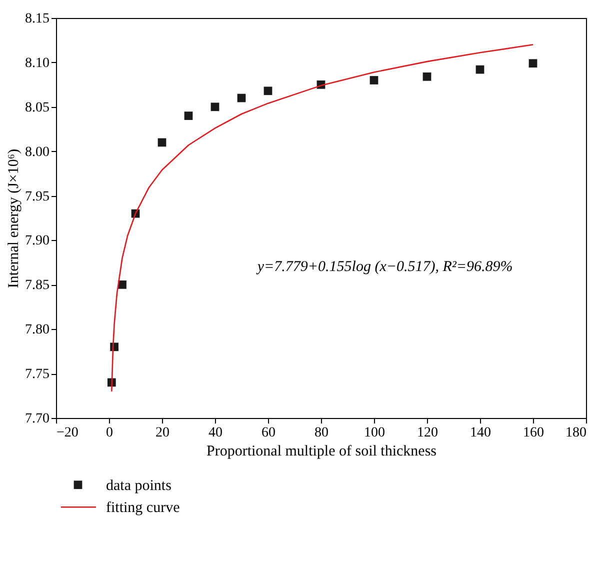 Image resolution: width=611 pixels, height=564 pixels. What do you see at coordinates (109, 433) in the screenshot?
I see `x-tick-label: 0` at bounding box center [109, 433].